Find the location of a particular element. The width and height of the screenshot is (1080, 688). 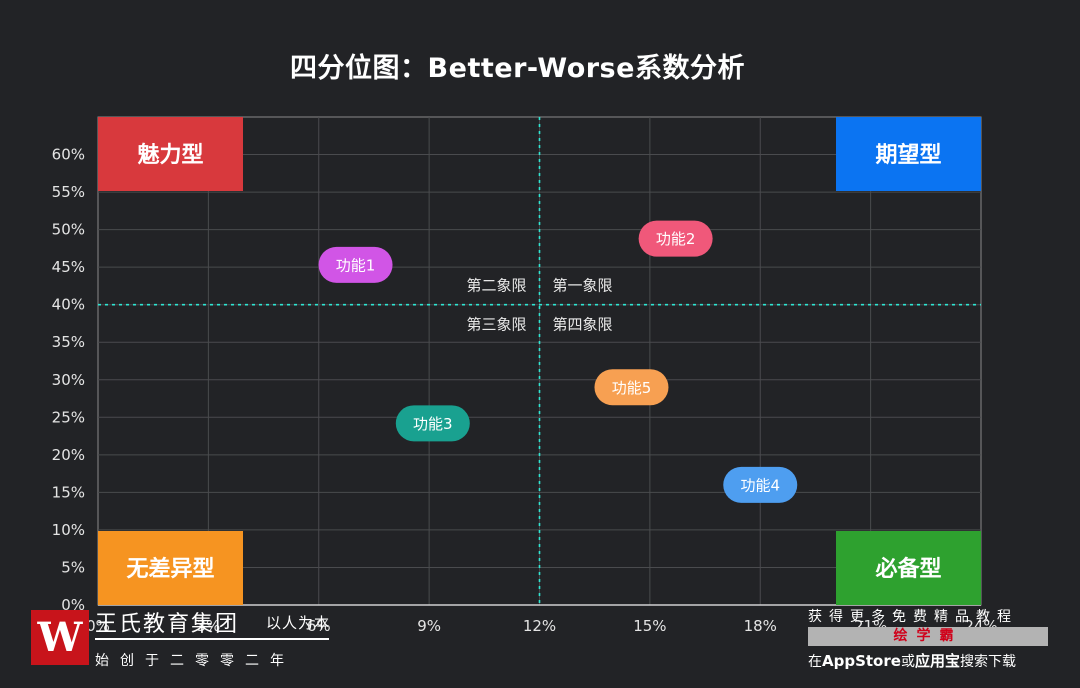

data-point: 功能4 is located at coordinates (760, 484).